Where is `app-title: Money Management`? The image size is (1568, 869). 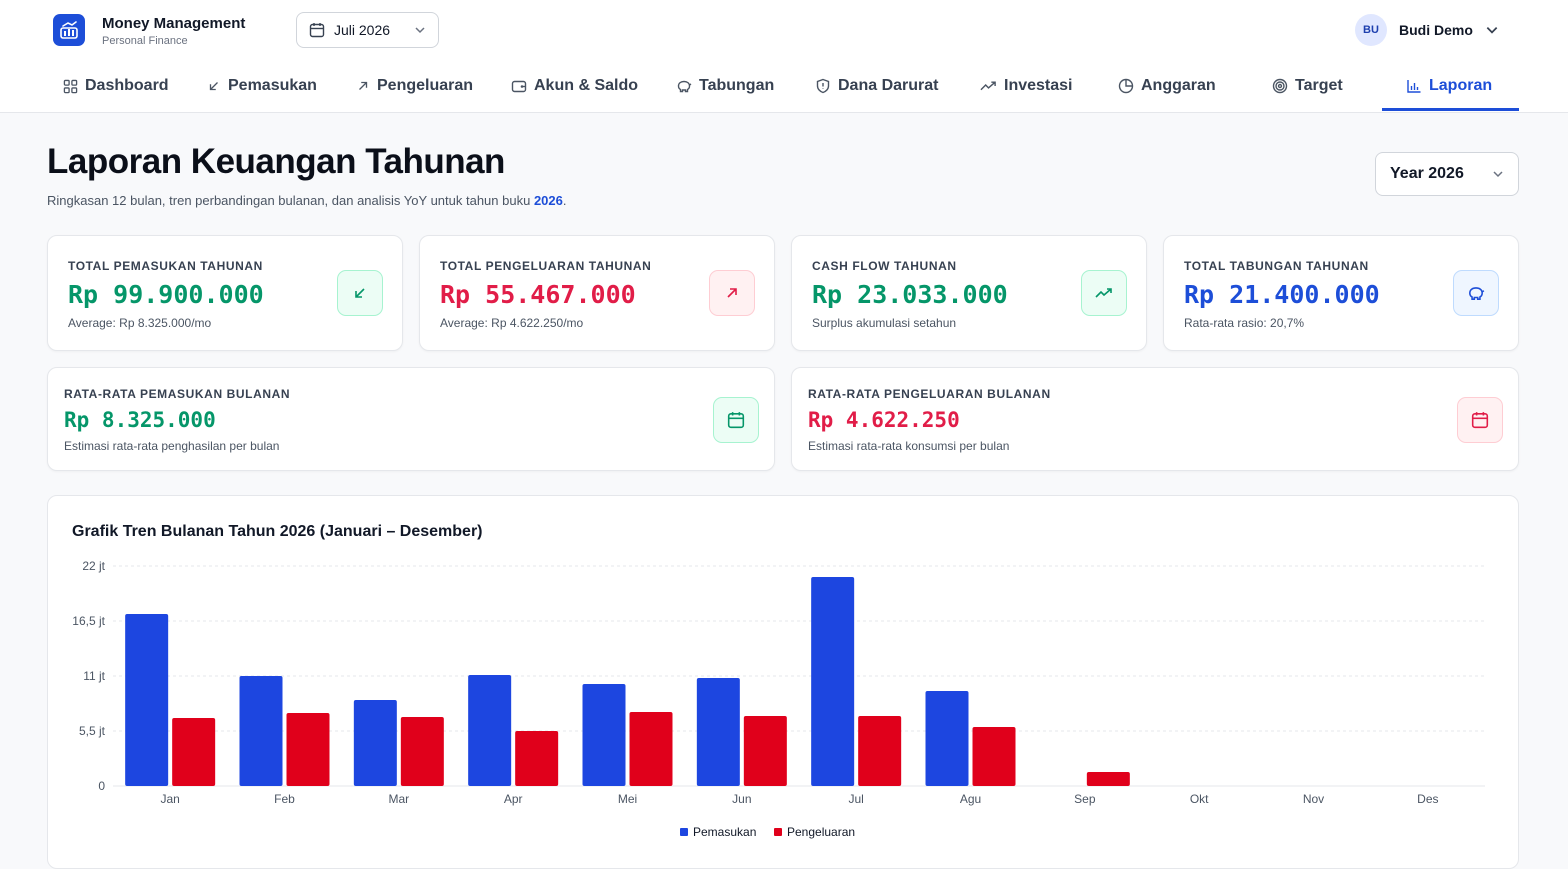 app-title: Money Management is located at coordinates (174, 23).